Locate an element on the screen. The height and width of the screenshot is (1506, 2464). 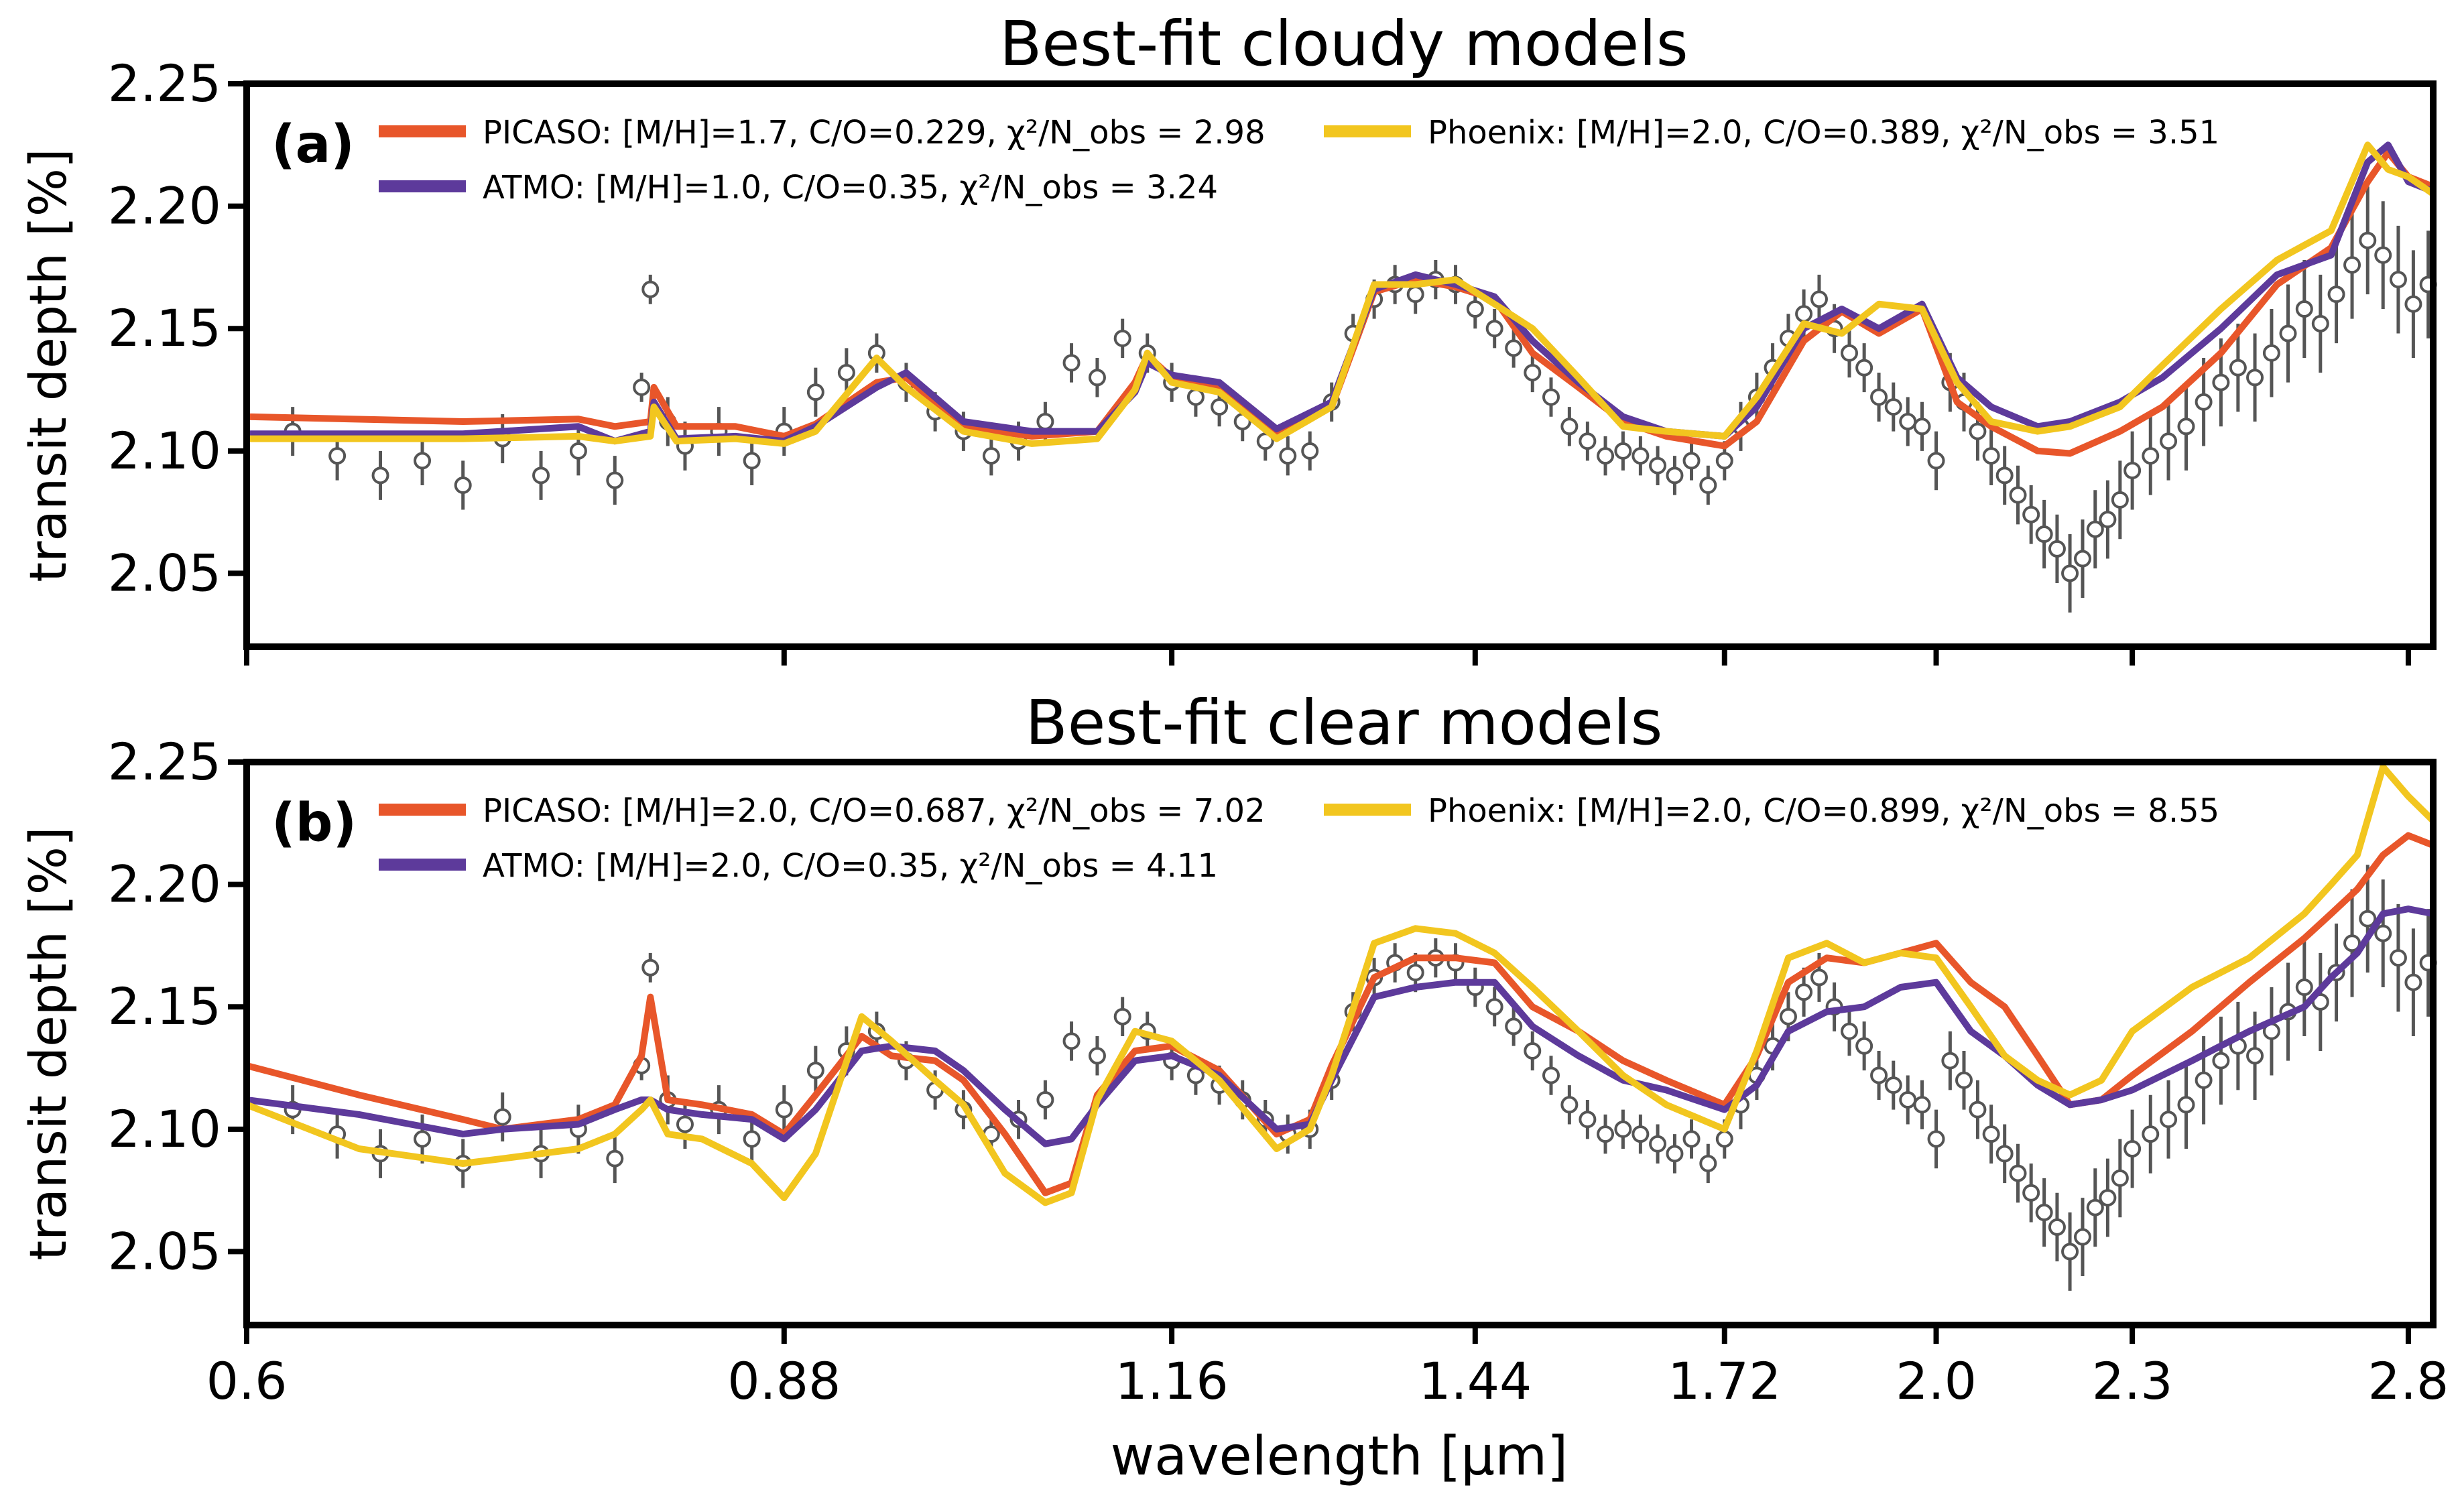
panel-b-title: Best-fit clear models is located at coordinates (1344, 723).